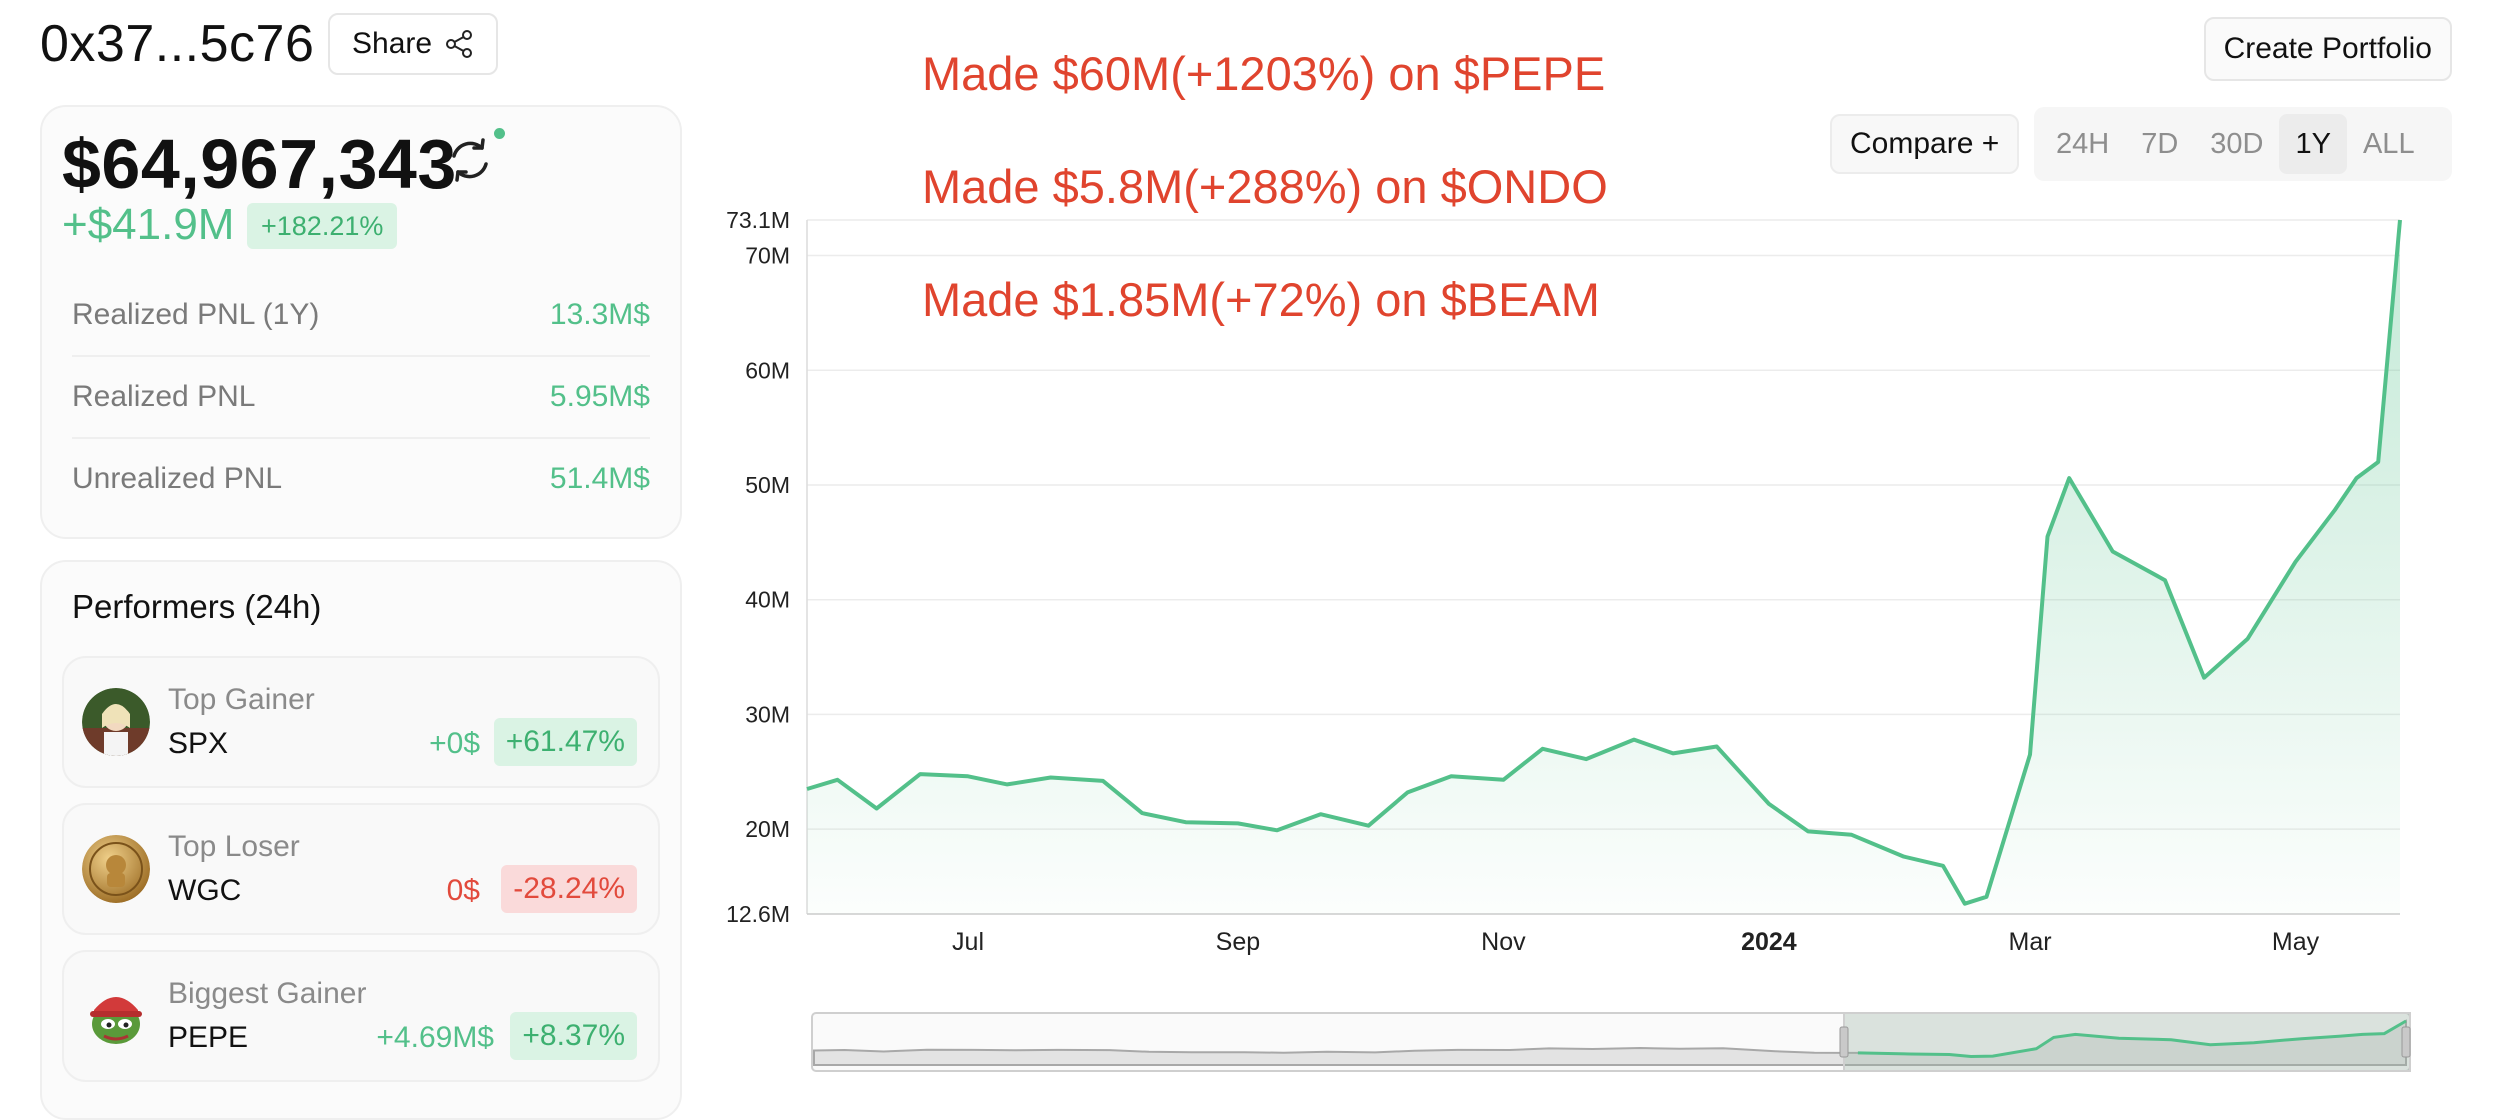 The image size is (2496, 1120). I want to click on y-tick-label: 40M, so click(767, 600).